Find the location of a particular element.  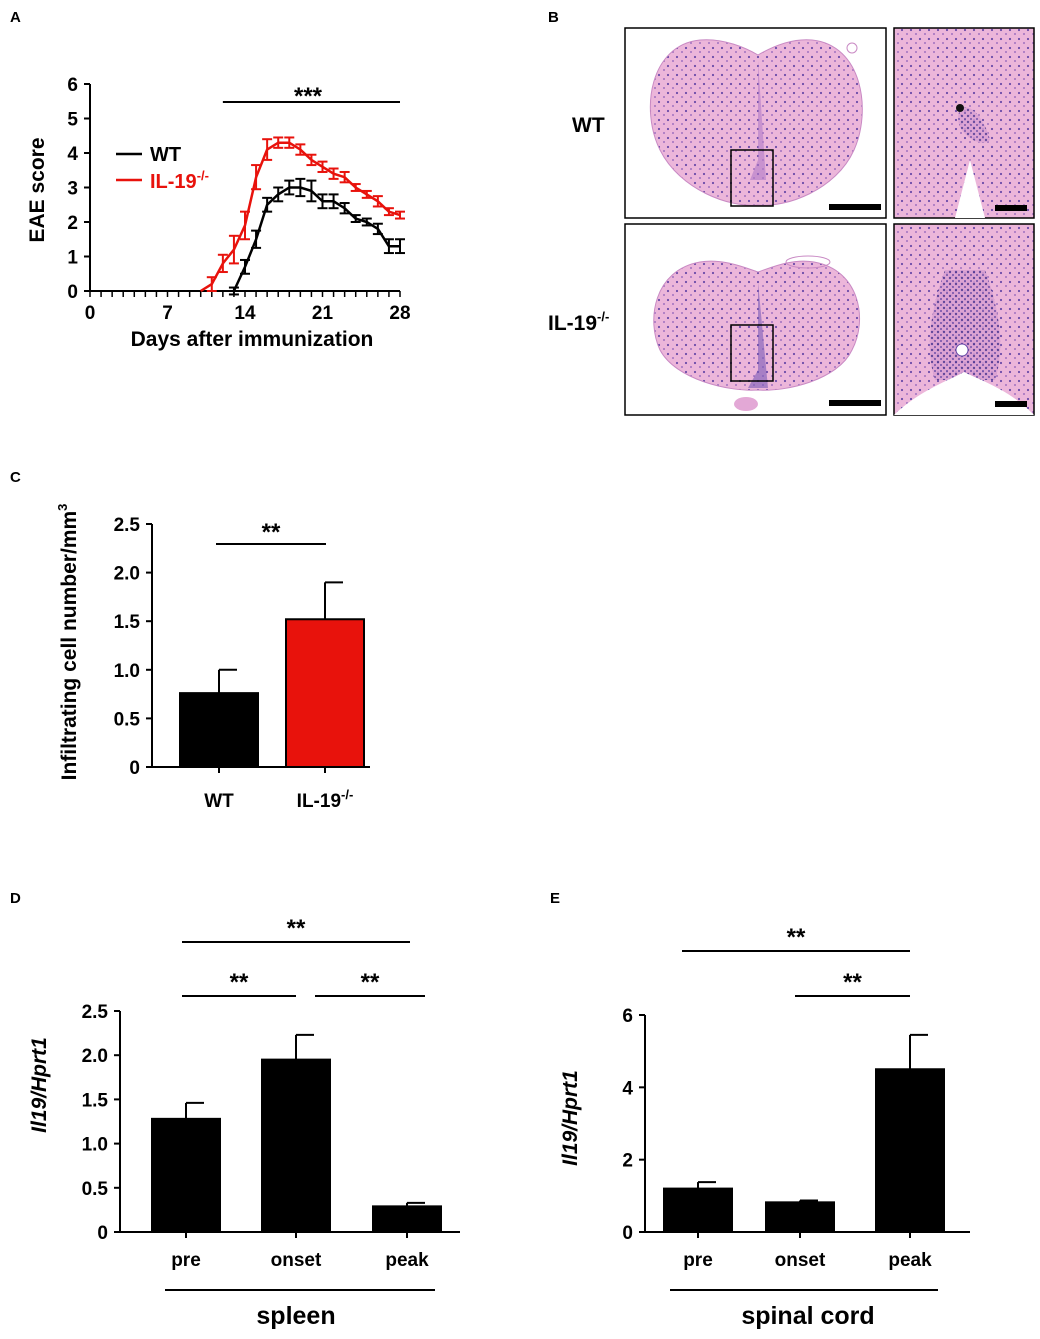

histology-ko-overview is located at coordinates (755, 319).